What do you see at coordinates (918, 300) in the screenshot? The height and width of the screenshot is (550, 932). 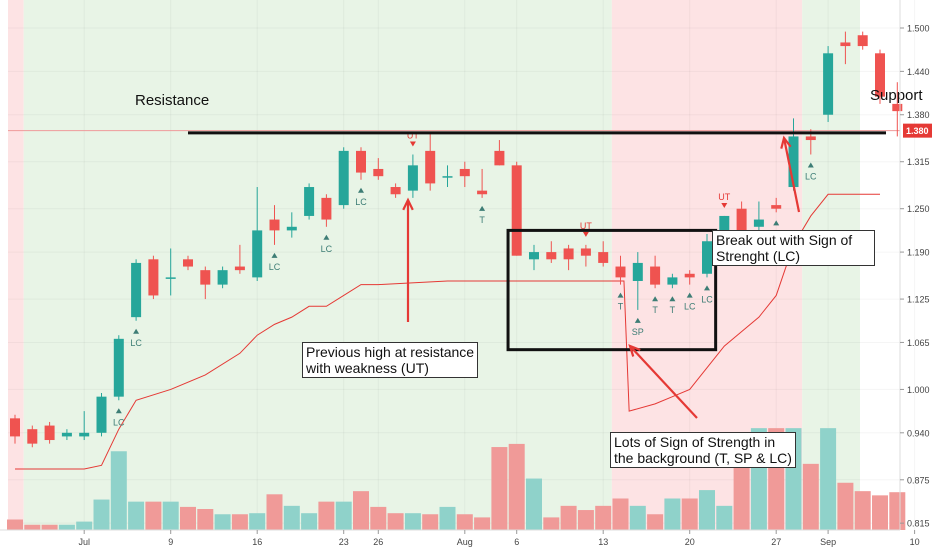 I see `price-tick-label: 1.125` at bounding box center [918, 300].